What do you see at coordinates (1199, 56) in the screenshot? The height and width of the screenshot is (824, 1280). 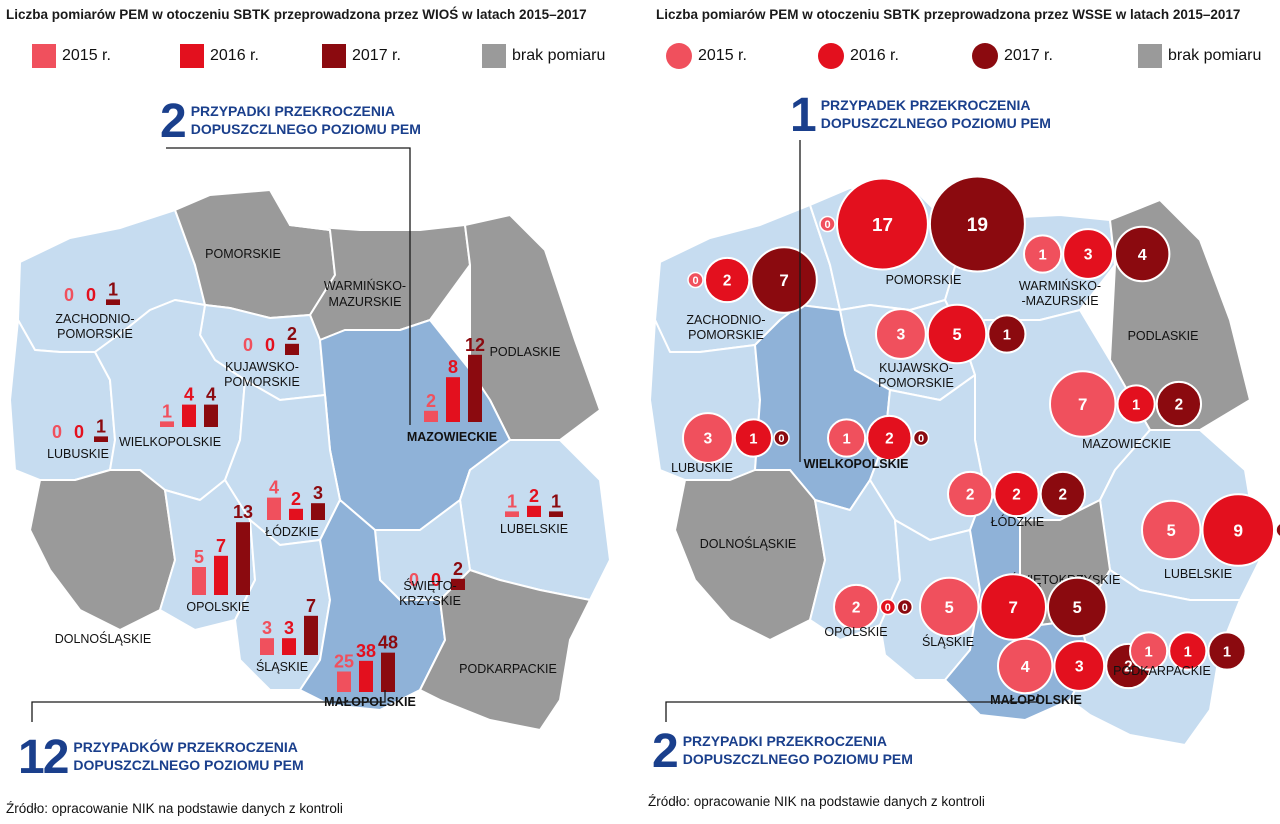 I see `legend-item-nodata: brak pomiaru` at bounding box center [1199, 56].